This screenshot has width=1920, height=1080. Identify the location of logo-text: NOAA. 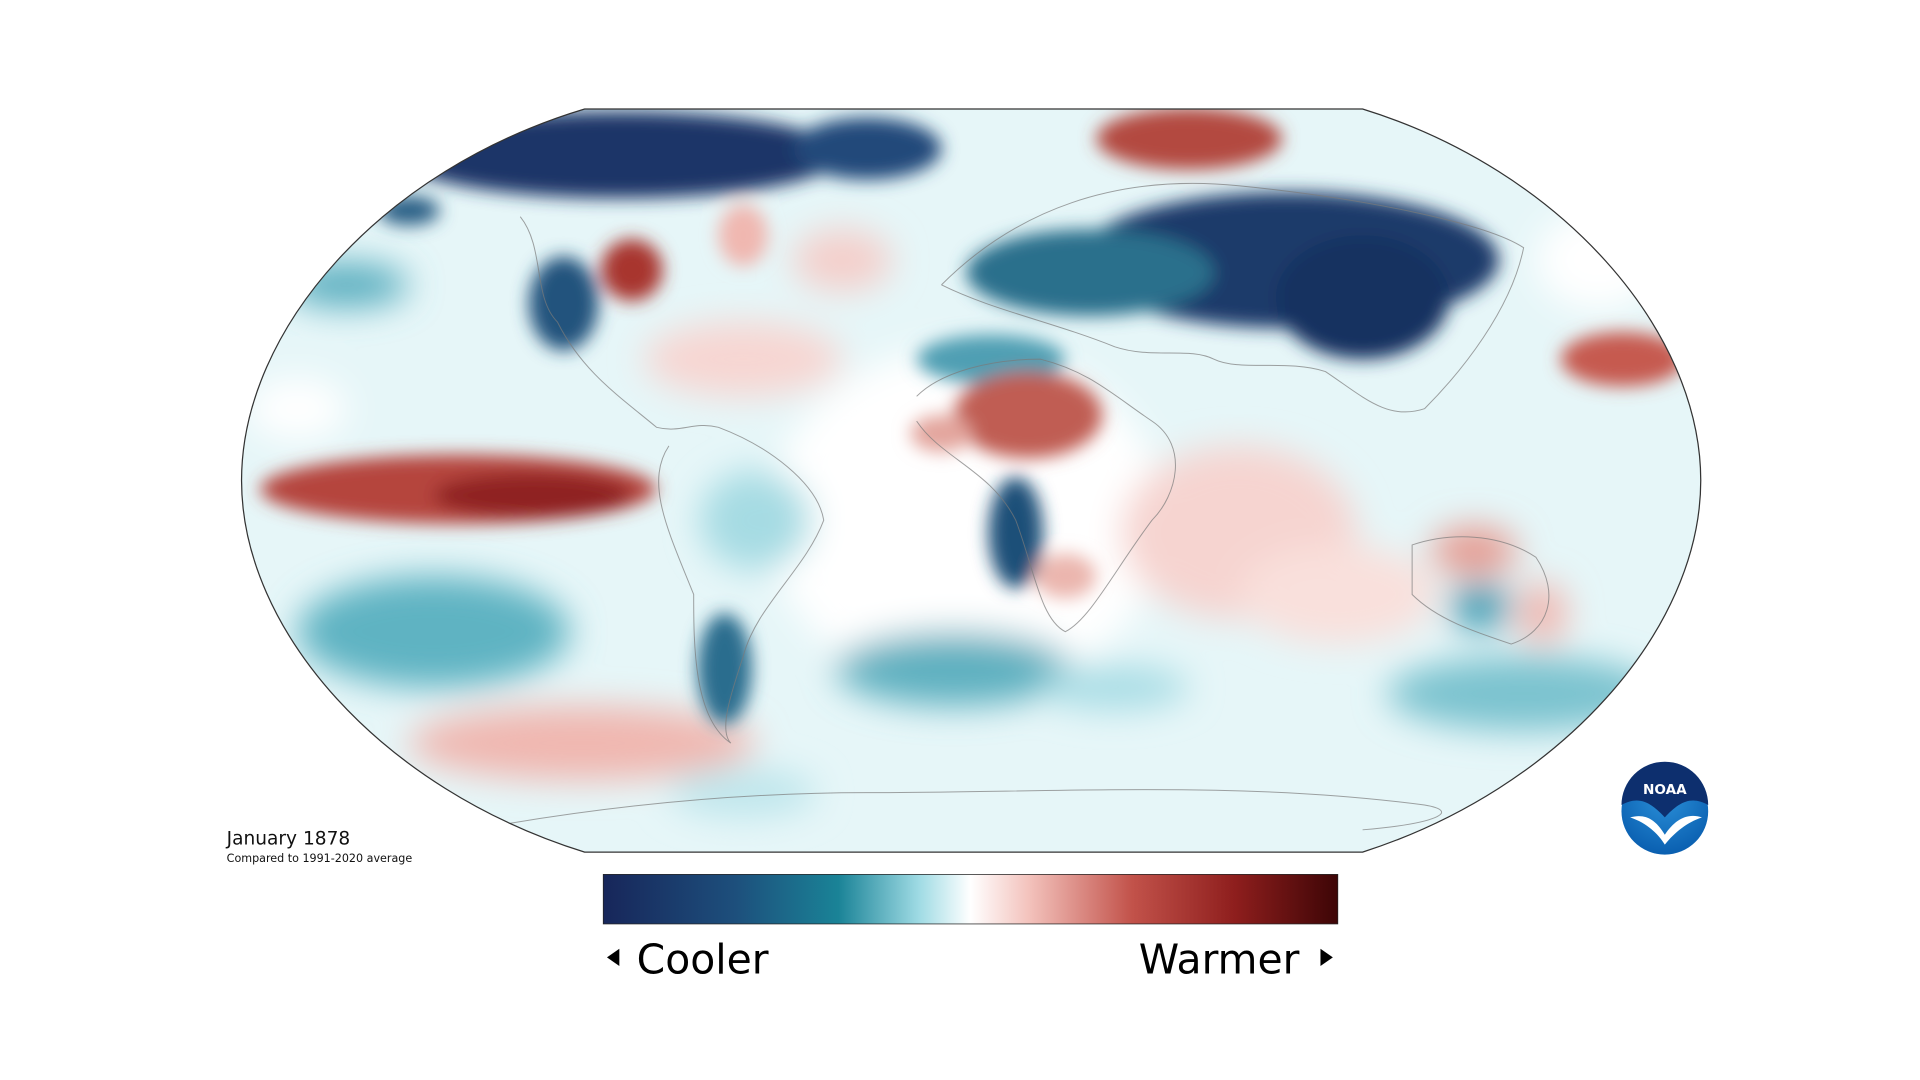
(1665, 790).